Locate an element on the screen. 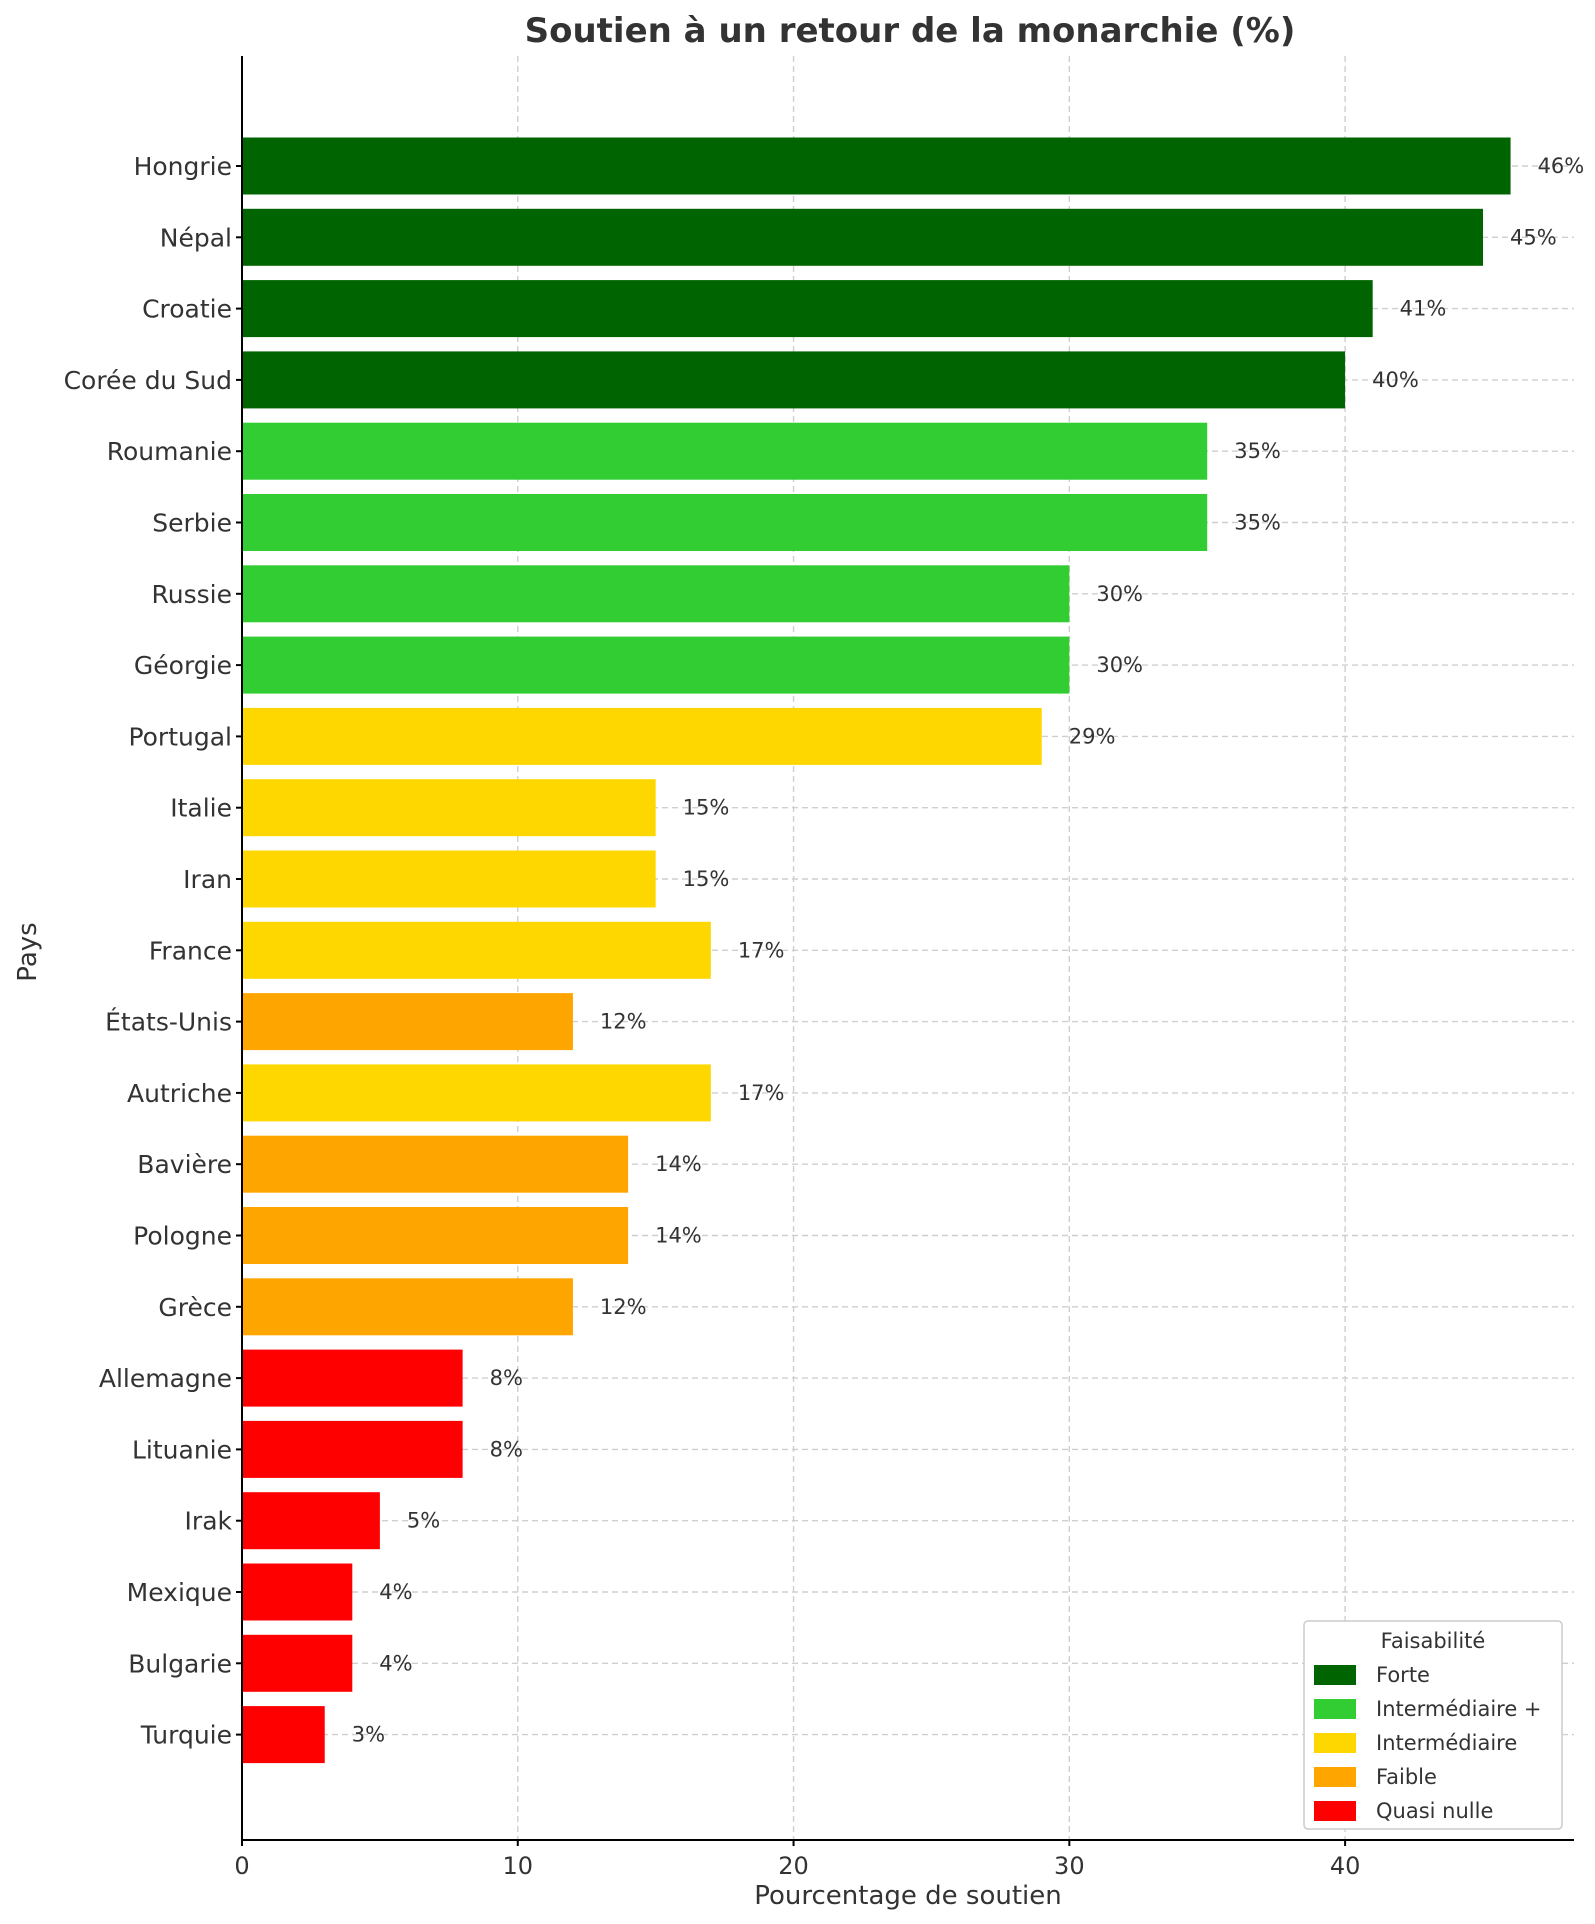  legend-label-forte: Forte is located at coordinates (1403, 1675).